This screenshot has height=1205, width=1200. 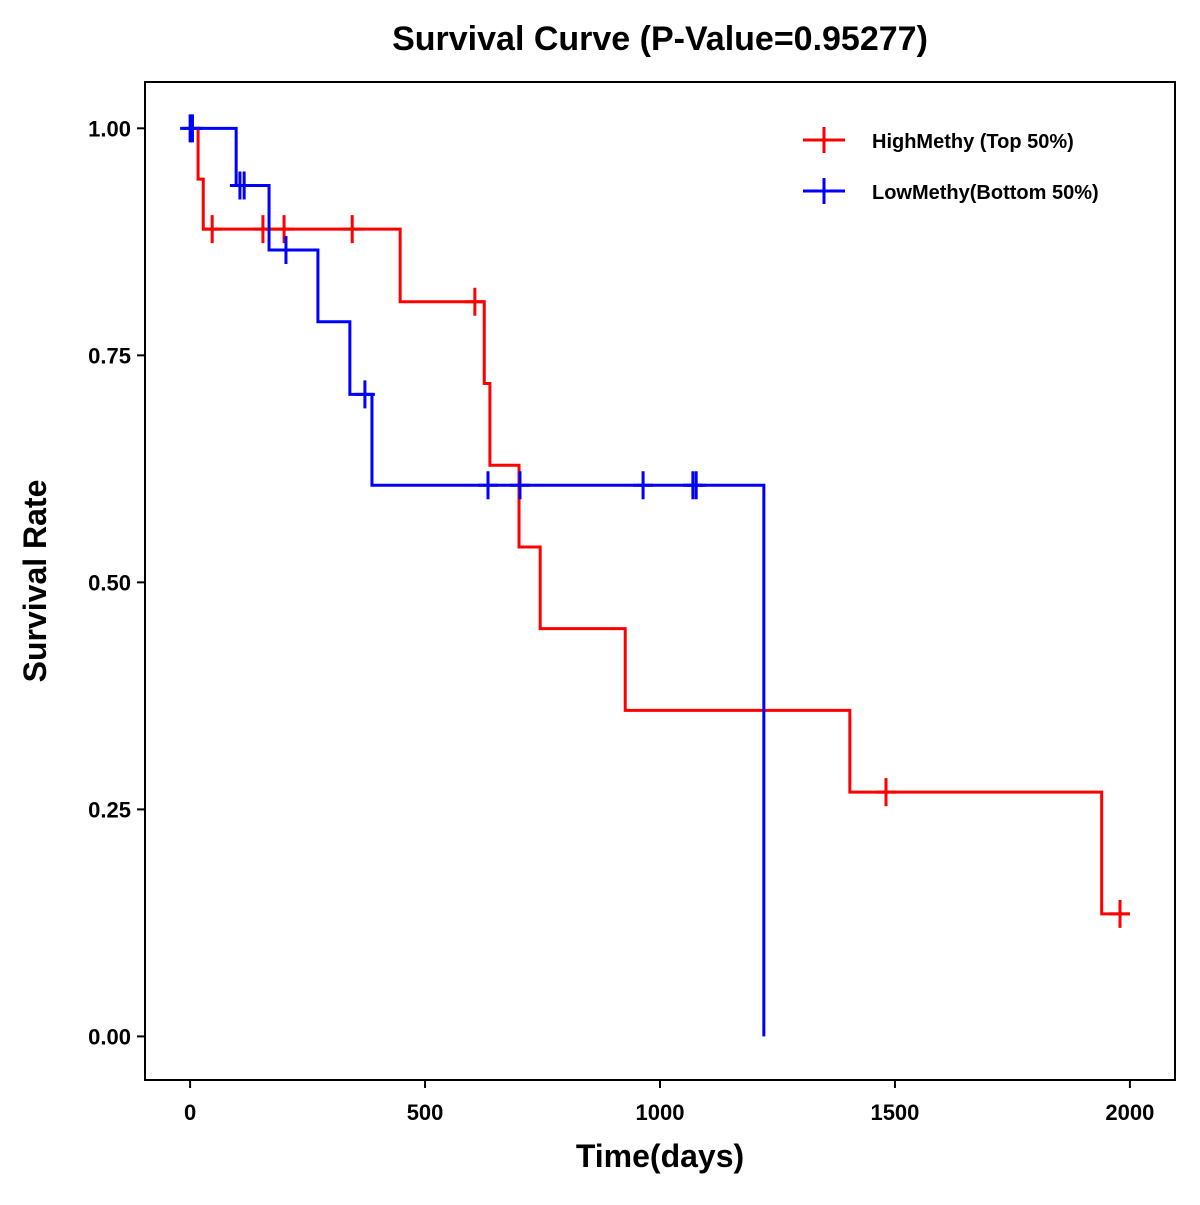 What do you see at coordinates (660, 39) in the screenshot?
I see `chart-title: Survival Curve (P-Value=0.95277)` at bounding box center [660, 39].